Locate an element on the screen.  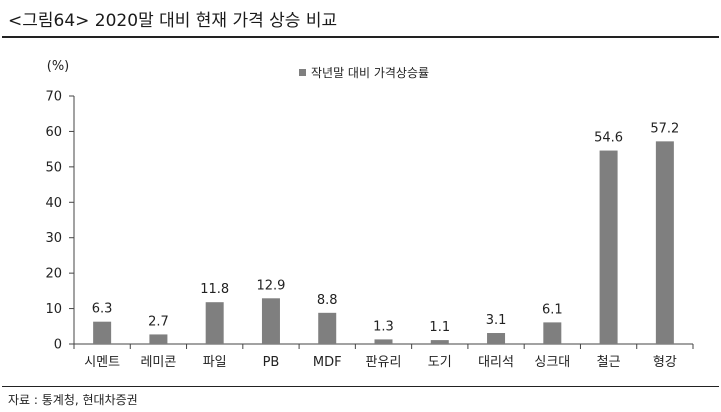
y-axis: 0 10 20 30 40 50 60 70 (%) is located at coordinates (60, 206).